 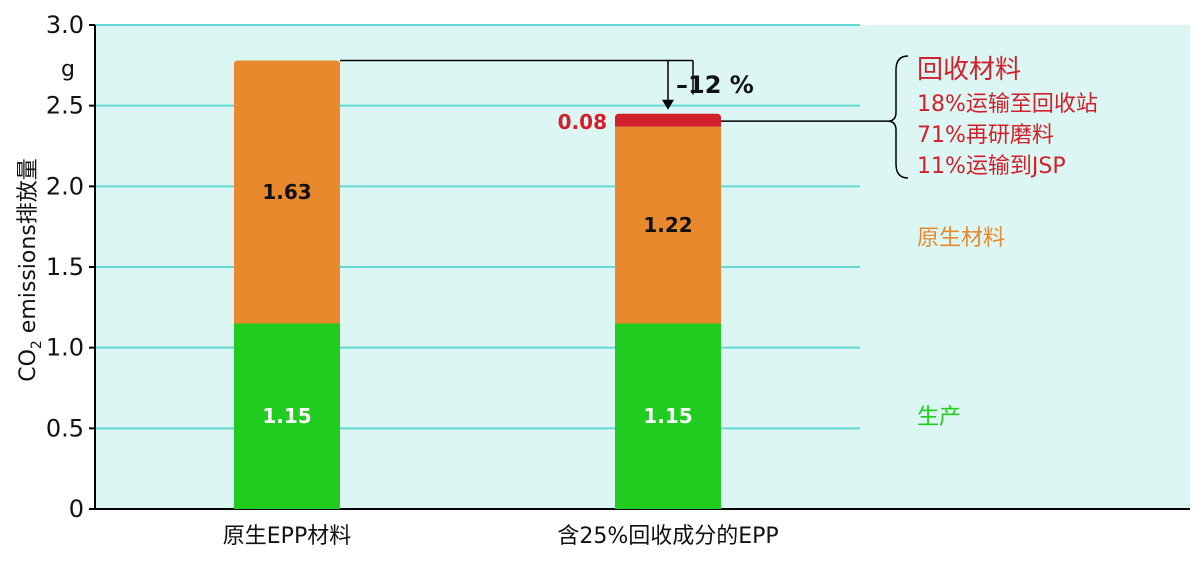 What do you see at coordinates (1007, 104) in the screenshot?
I see `legend-recycled-item: 18%运输至回收站` at bounding box center [1007, 104].